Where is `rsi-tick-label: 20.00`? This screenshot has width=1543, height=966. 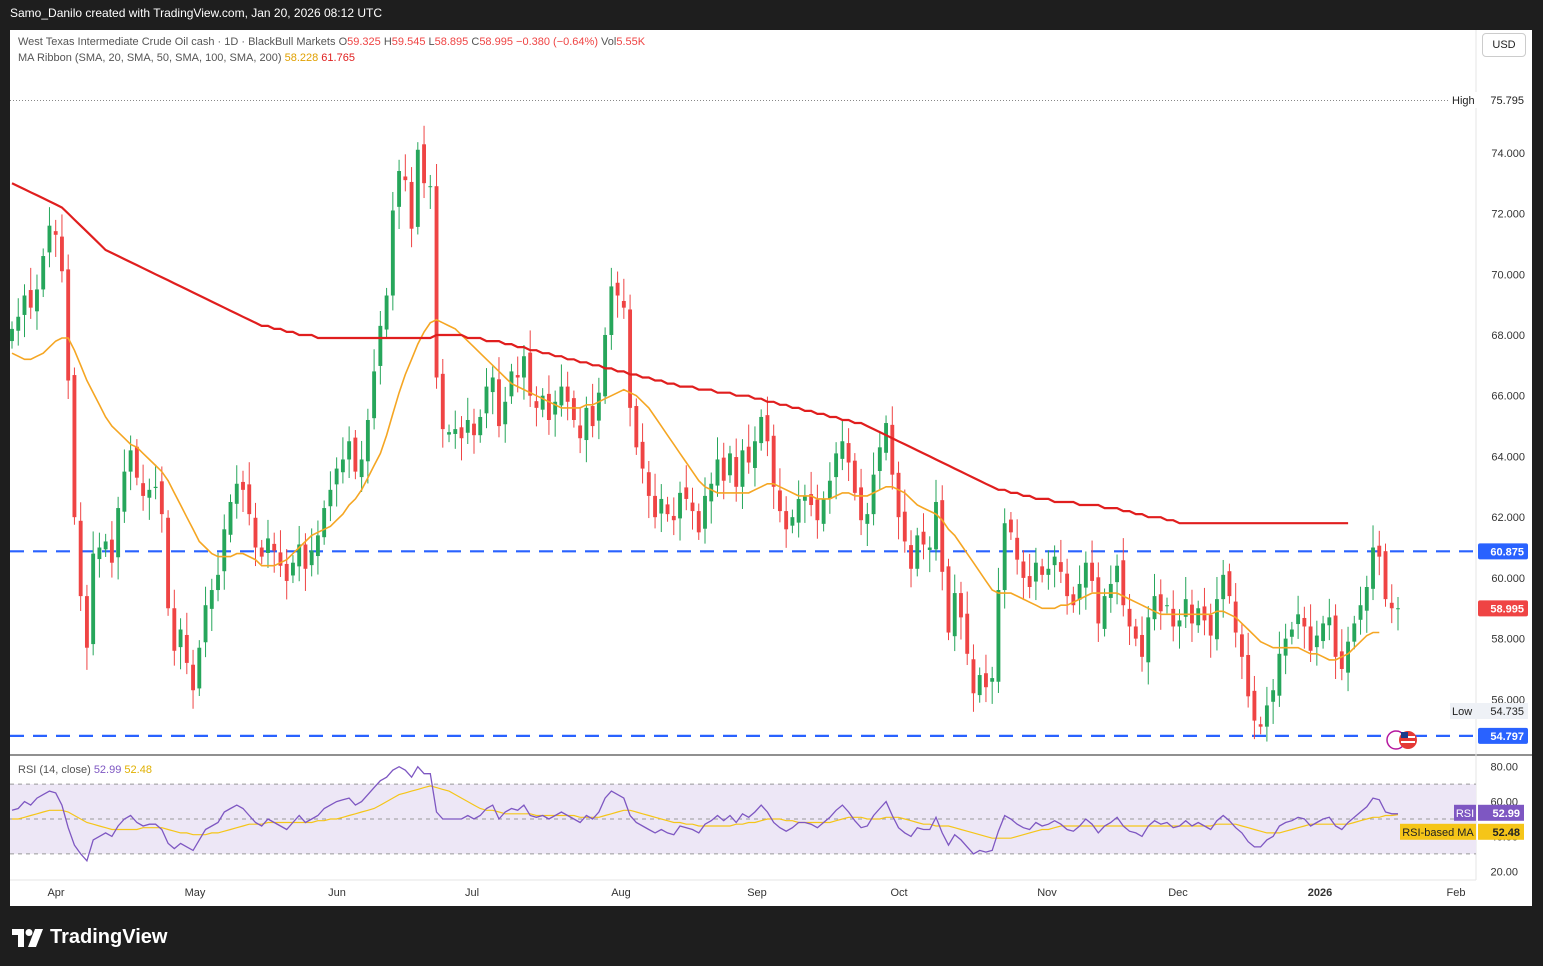
rsi-tick-label: 20.00 is located at coordinates (1504, 872).